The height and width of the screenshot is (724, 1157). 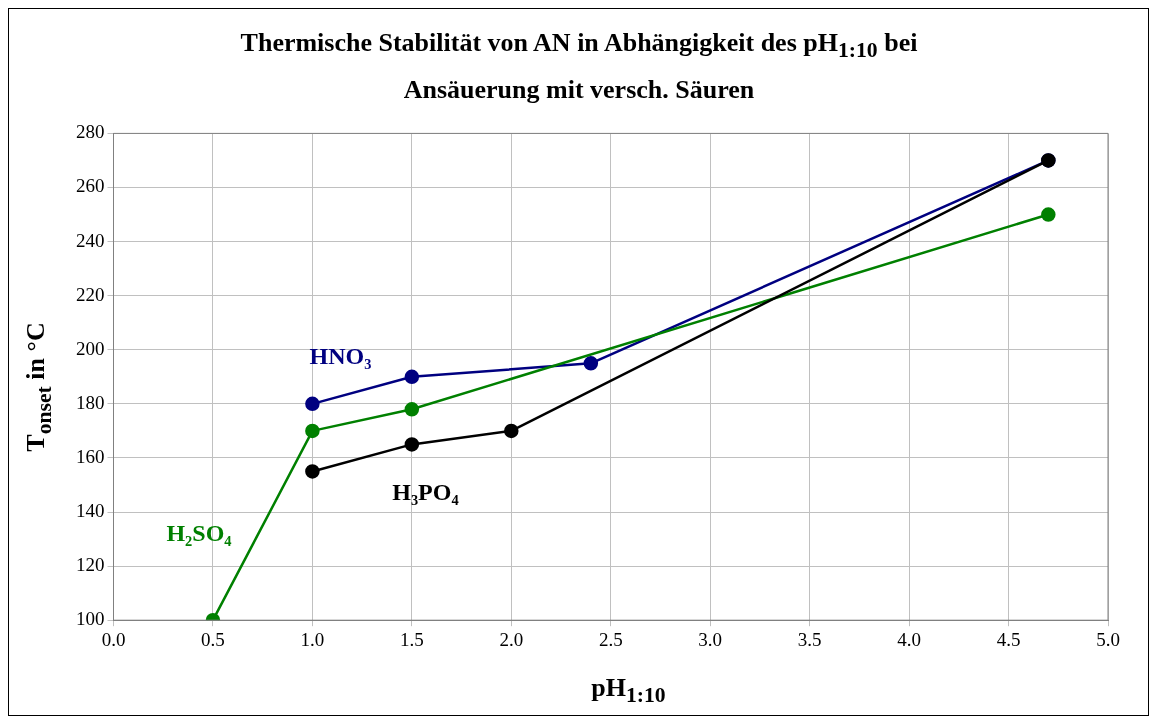 What do you see at coordinates (199, 533) in the screenshot?
I see `series-label: H₂SO₄` at bounding box center [199, 533].